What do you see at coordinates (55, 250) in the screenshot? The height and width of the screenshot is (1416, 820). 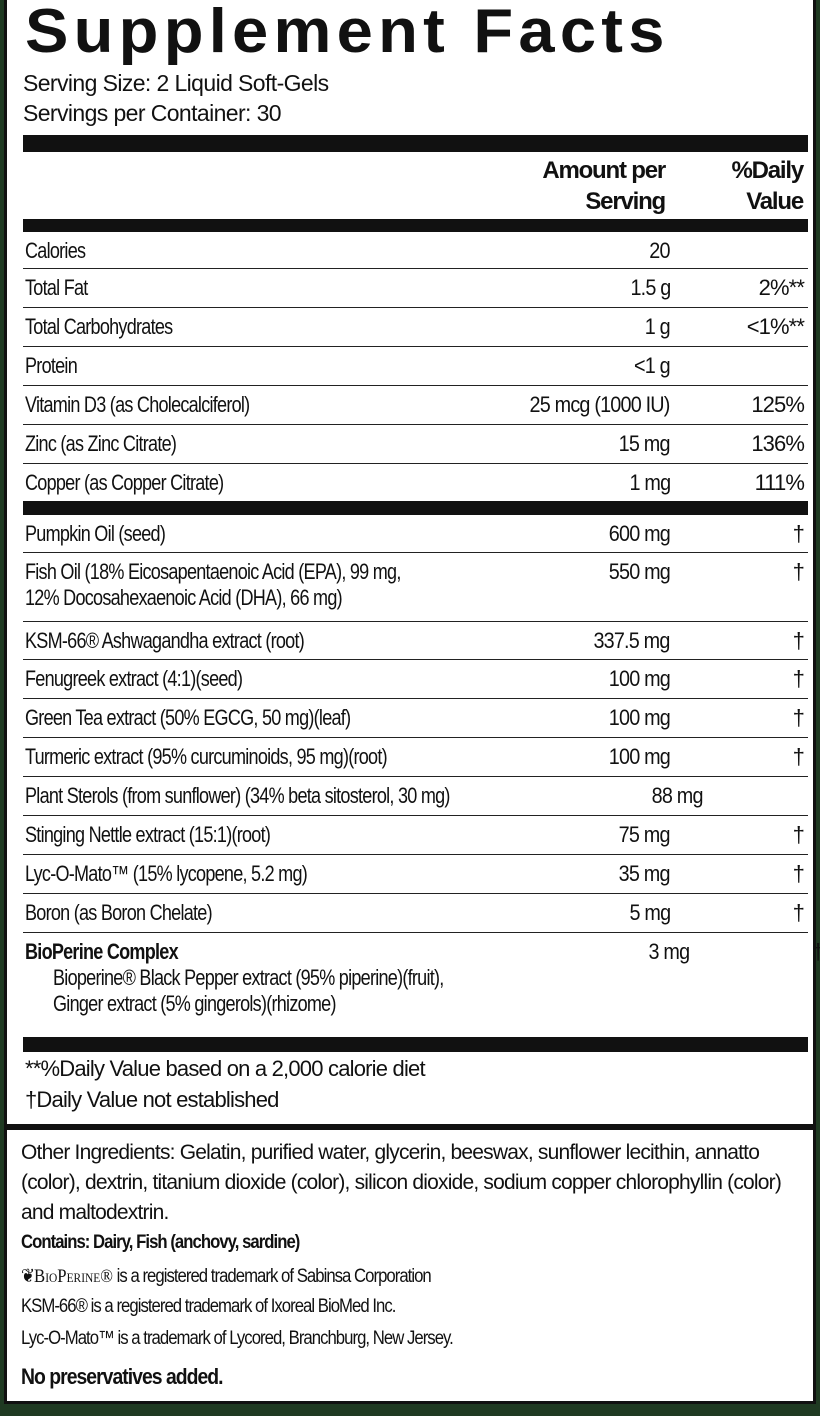 I see `row-name-line: Calories` at bounding box center [55, 250].